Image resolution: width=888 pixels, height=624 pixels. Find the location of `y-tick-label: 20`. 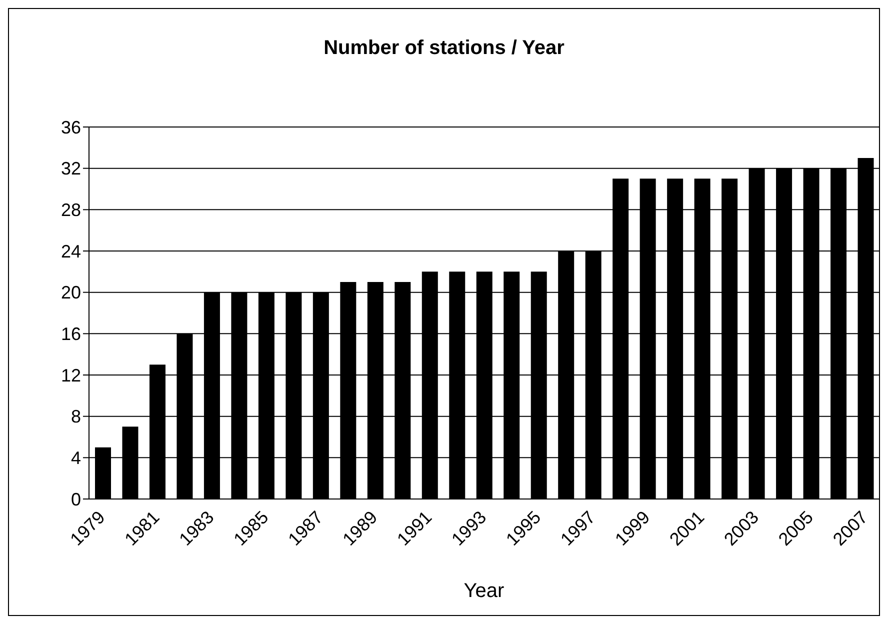

y-tick-label: 20 is located at coordinates (70, 292).